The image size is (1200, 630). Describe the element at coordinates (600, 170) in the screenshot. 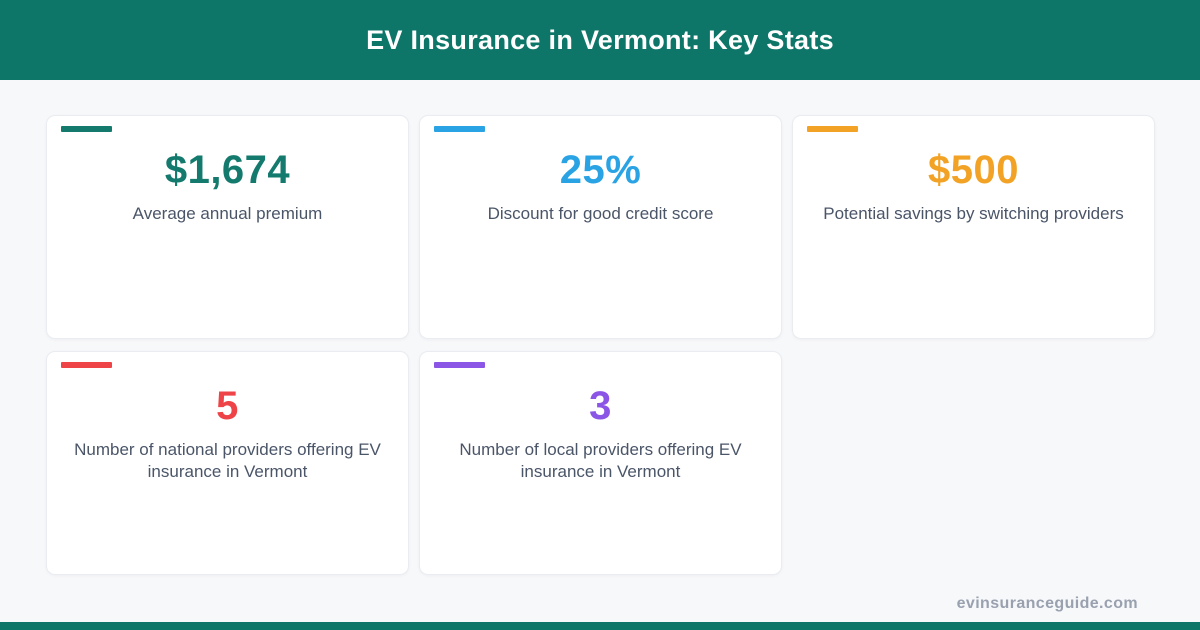

I see `stat-value: 25%` at that location.